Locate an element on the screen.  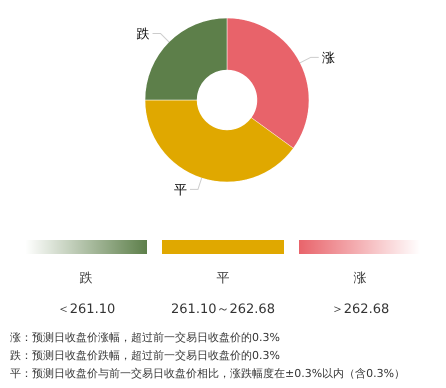
text: 涨：预测日收盘价涨幅，超过前一交易日收盘价的0.3% is located at coordinates (145, 337).